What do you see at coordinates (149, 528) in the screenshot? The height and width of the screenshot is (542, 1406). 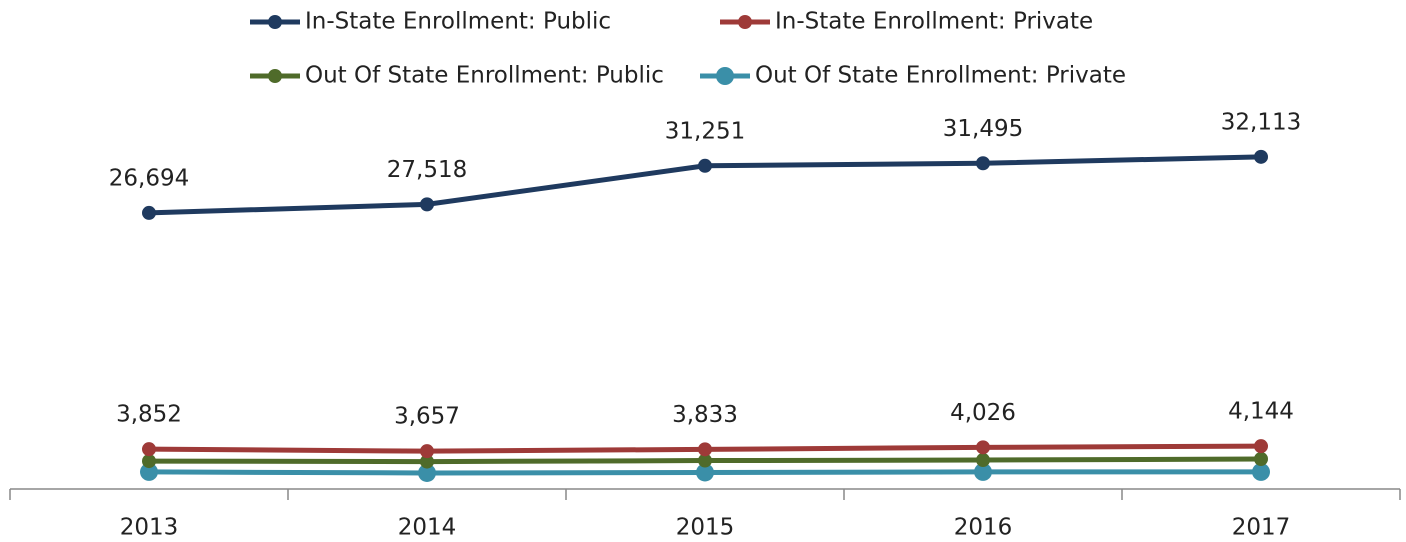 I see `x-tick-label: 2013` at bounding box center [149, 528].